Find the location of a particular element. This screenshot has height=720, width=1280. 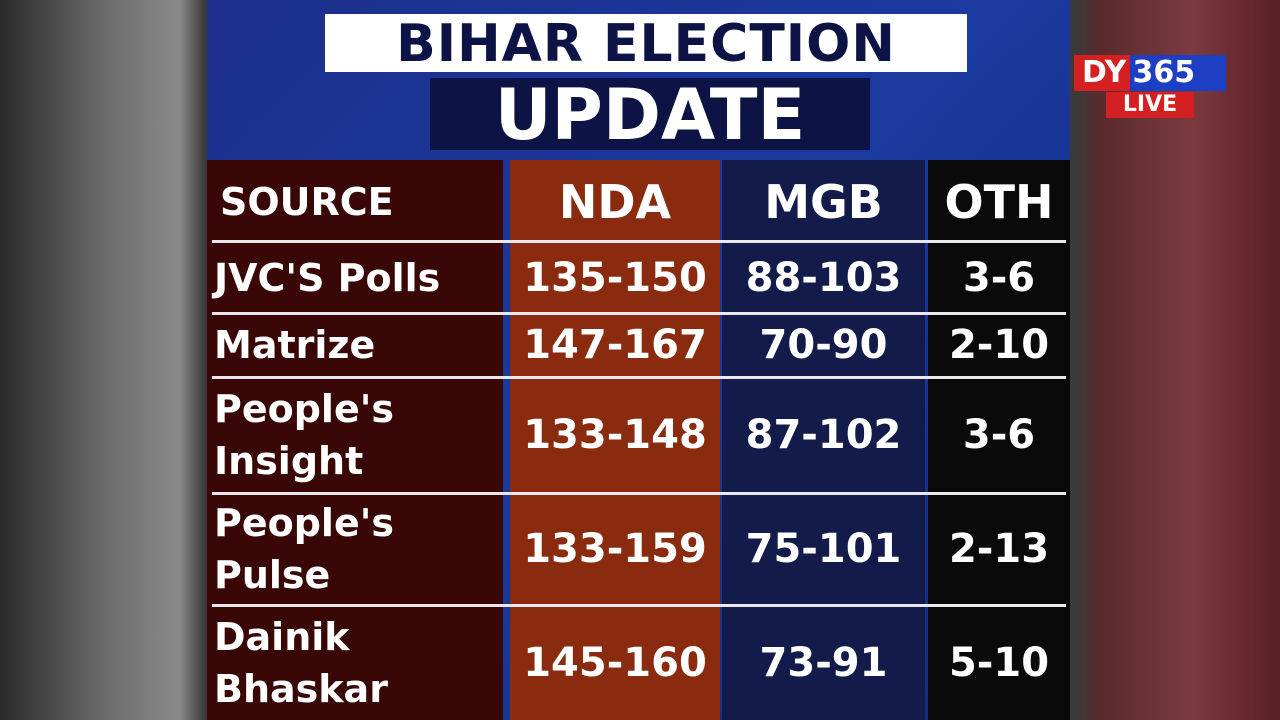

logo-part2: 365 is located at coordinates (1178, 73).